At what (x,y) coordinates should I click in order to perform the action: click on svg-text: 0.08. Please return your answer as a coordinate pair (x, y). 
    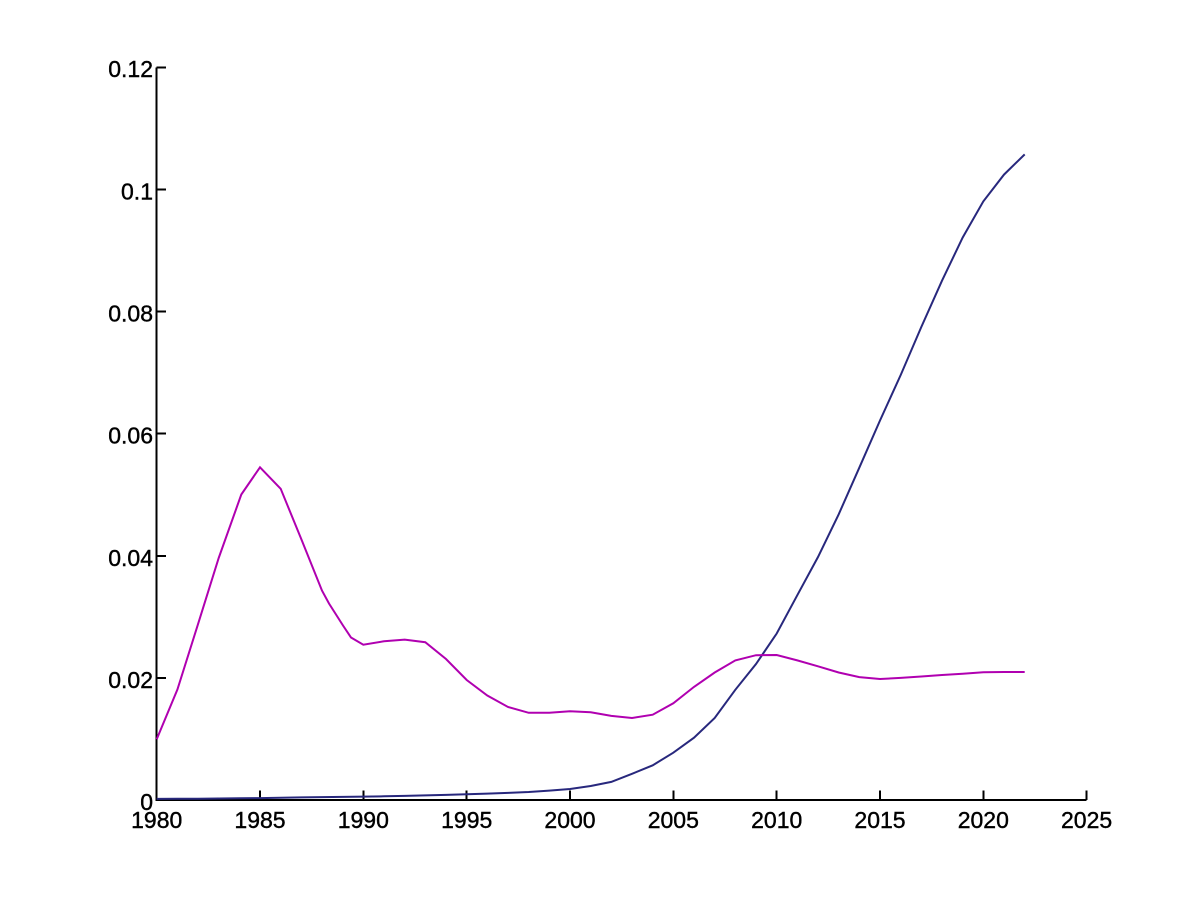
    Looking at the image, I should click on (130, 314).